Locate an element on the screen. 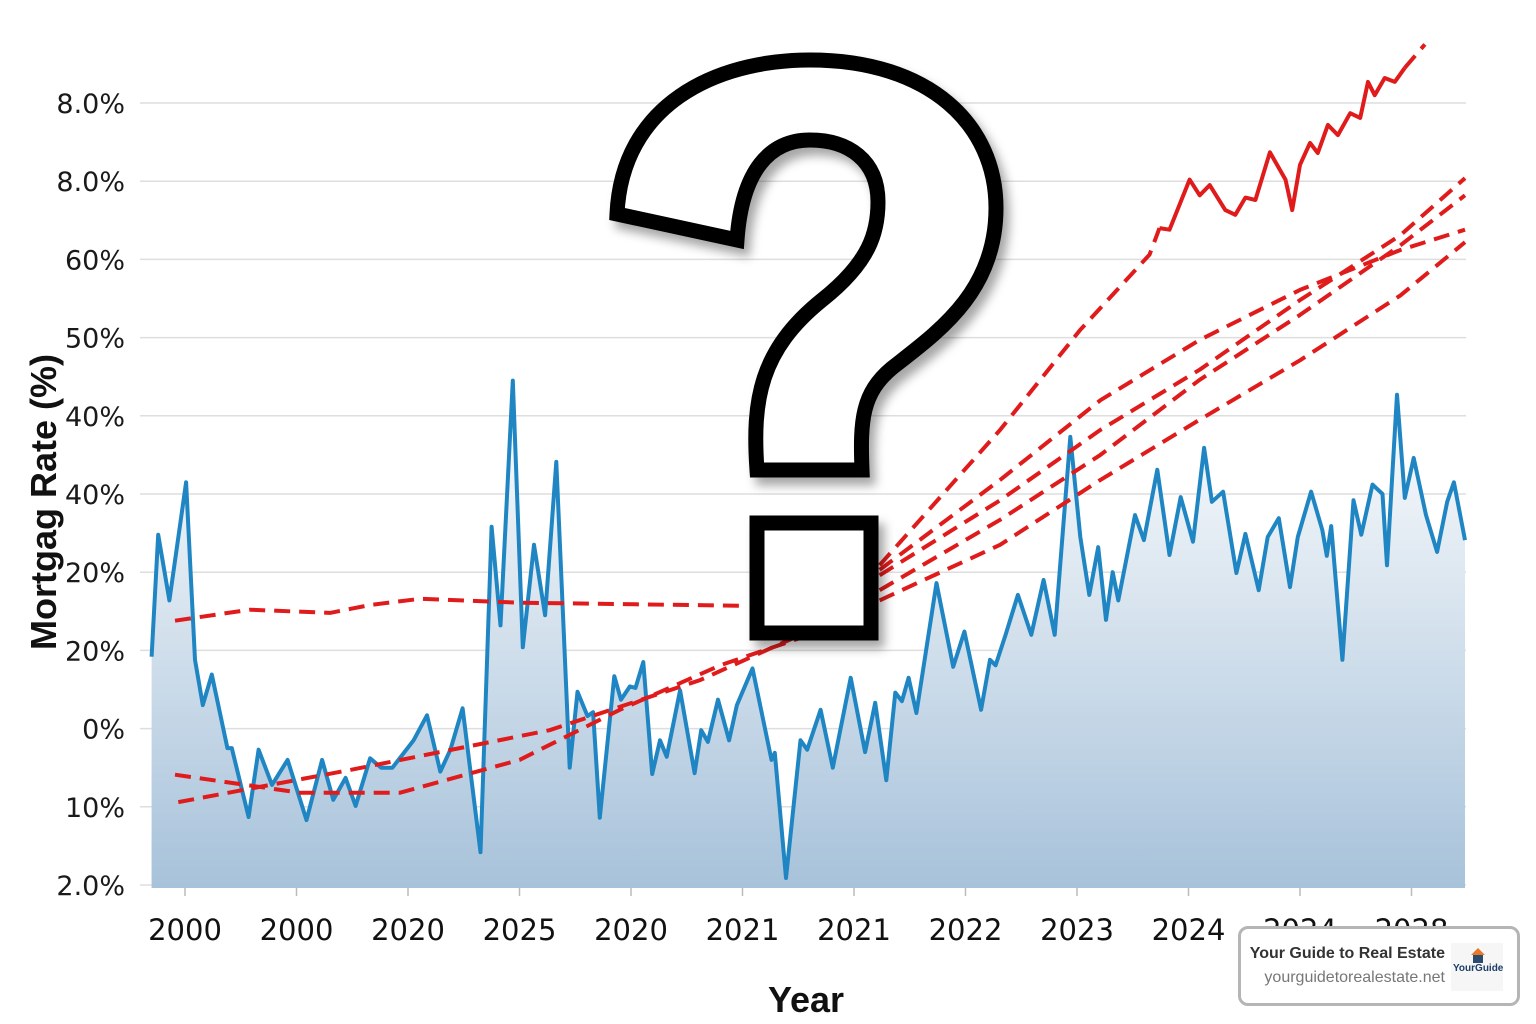  x-tick-label: 2022 is located at coordinates (966, 930).